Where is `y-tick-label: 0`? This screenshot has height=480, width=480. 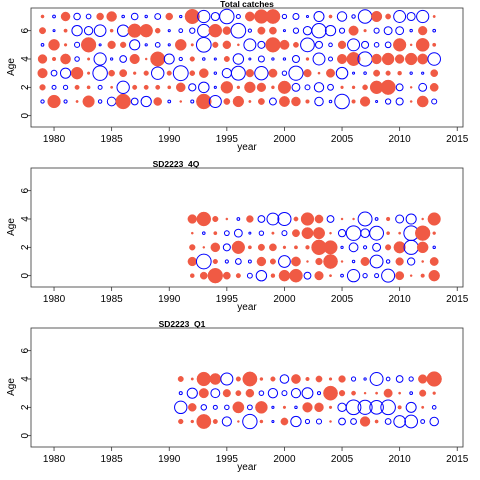
y-tick-label: 0 is located at coordinates (25, 435).